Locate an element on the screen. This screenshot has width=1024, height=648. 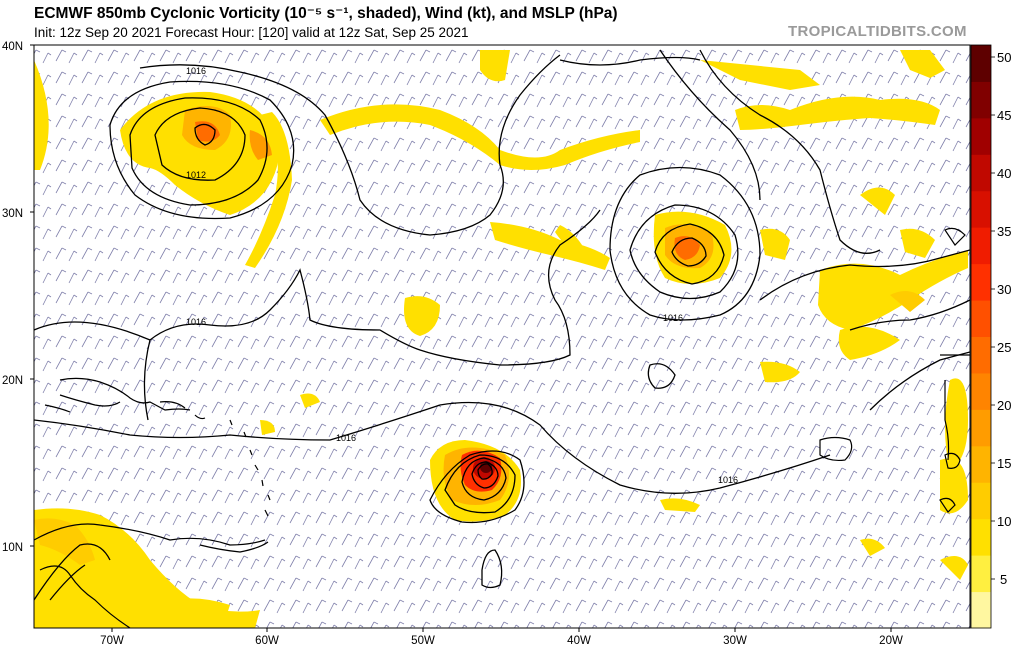
lon-label: 70W is located at coordinates (112, 641).